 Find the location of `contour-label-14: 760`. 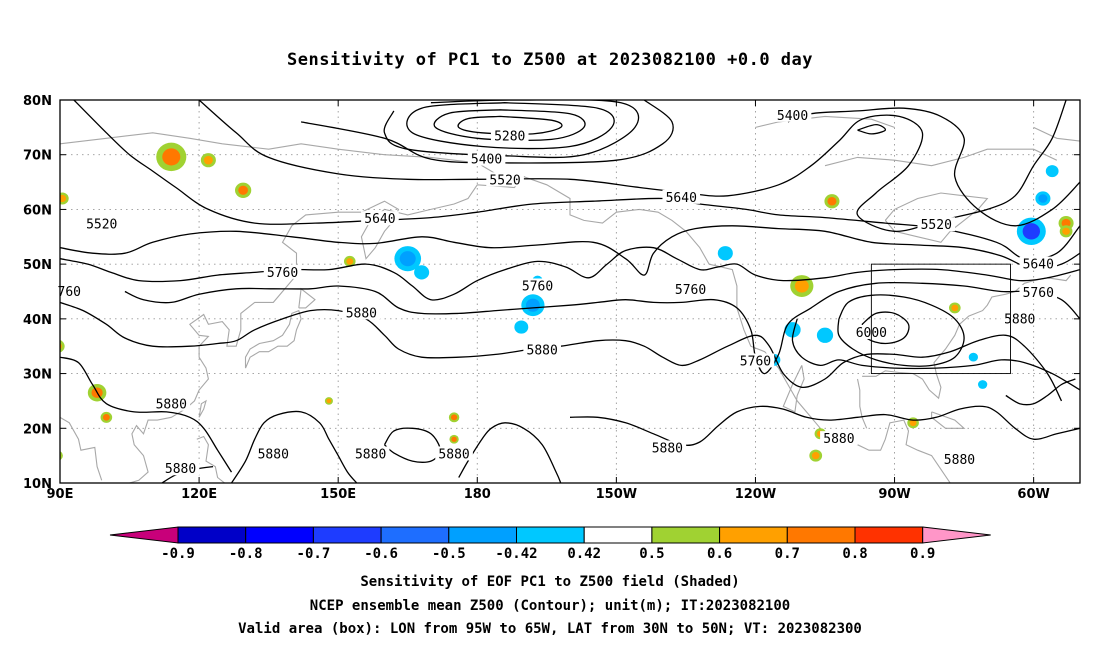

contour-label-14: 760 is located at coordinates (69, 292).